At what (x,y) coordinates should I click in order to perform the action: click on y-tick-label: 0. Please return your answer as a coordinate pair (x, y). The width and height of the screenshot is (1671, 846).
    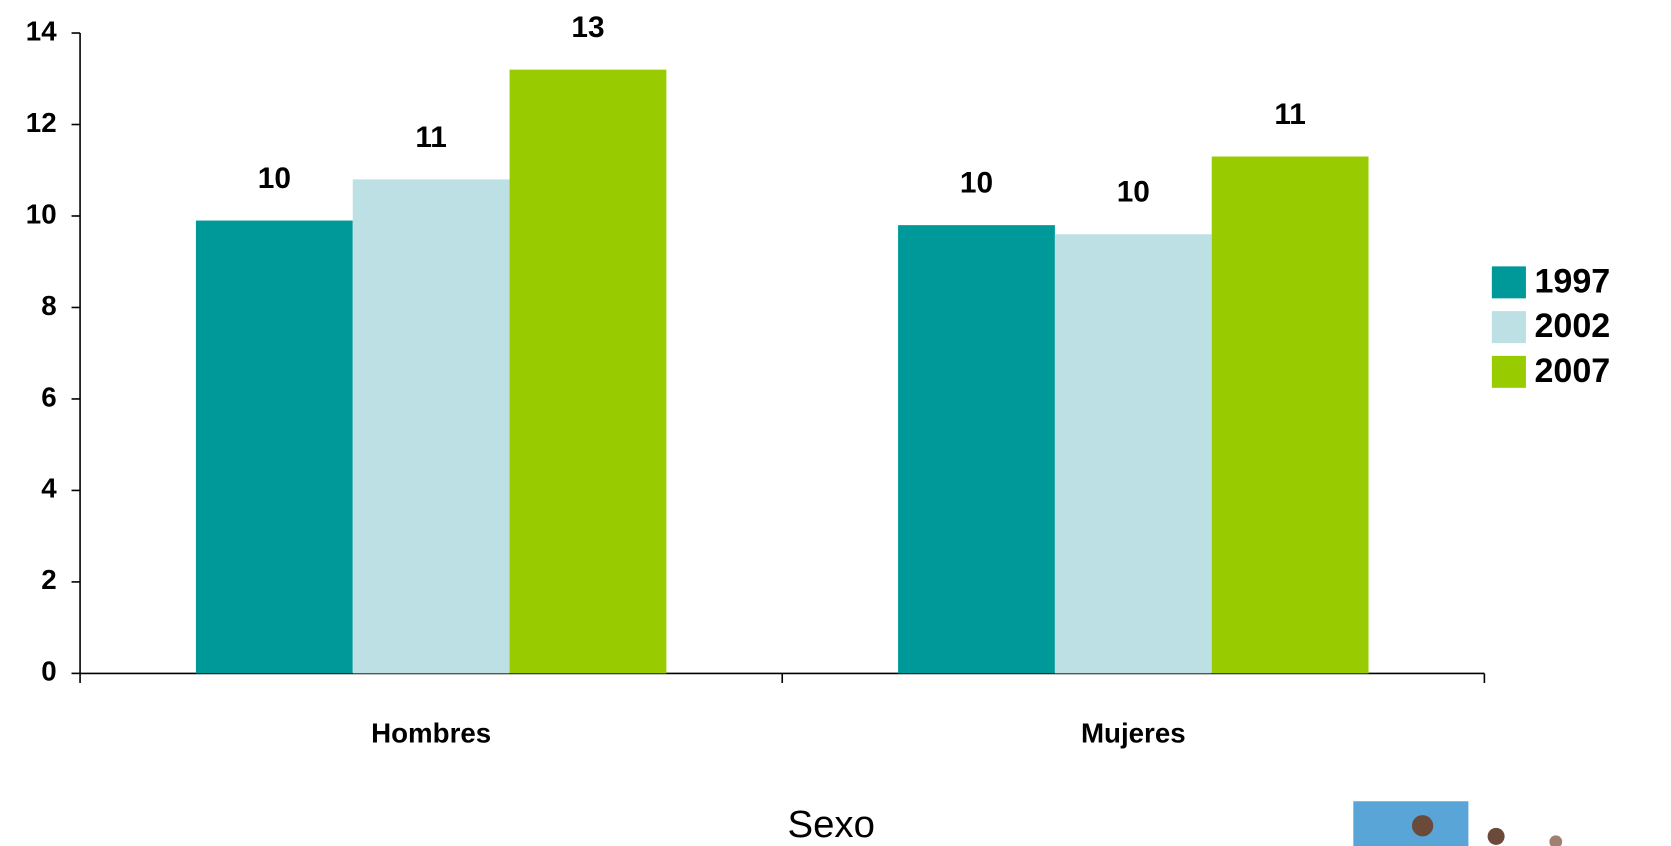
    Looking at the image, I should click on (48, 671).